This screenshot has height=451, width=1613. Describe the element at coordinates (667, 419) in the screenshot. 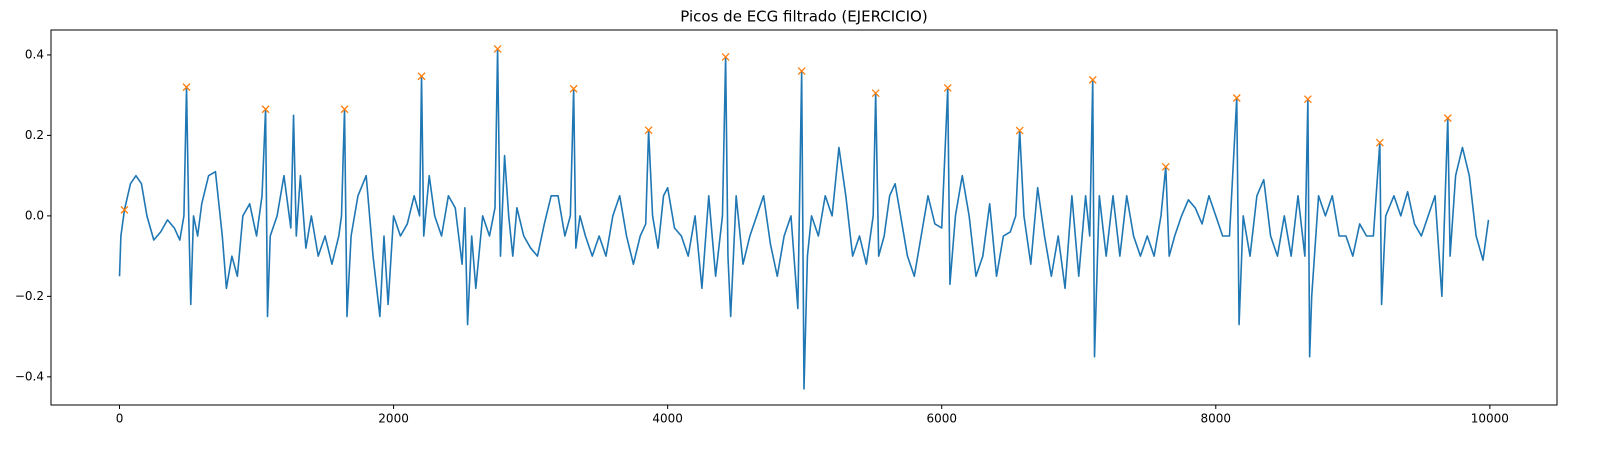

I see `x-tick-label: 4000` at that location.